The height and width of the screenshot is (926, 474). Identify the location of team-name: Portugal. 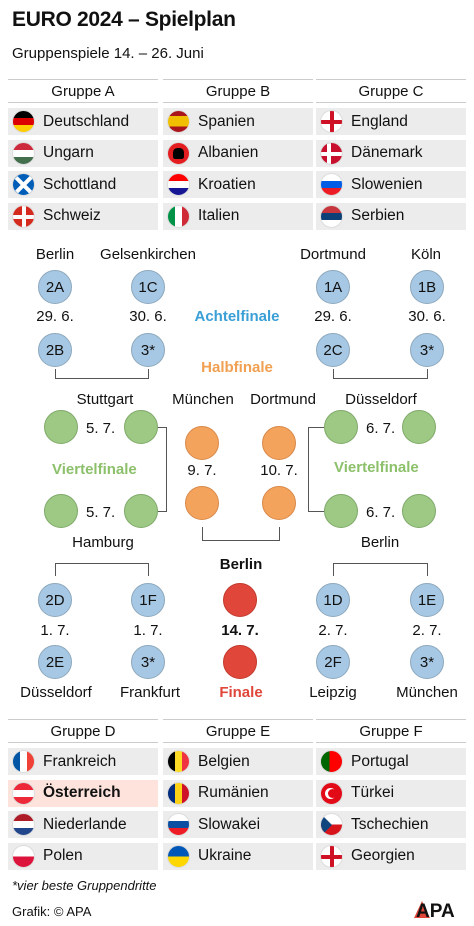
(380, 761).